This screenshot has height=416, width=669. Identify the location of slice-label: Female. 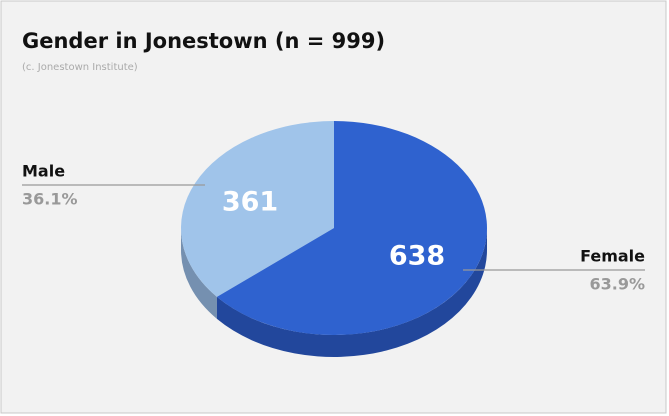
(612, 256).